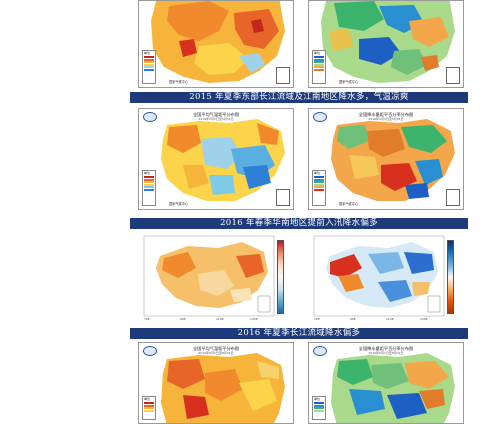 This screenshot has height=424, width=500. I want to click on map-2015-summer-temperature: 单位 国家气候中心, so click(216, 44).